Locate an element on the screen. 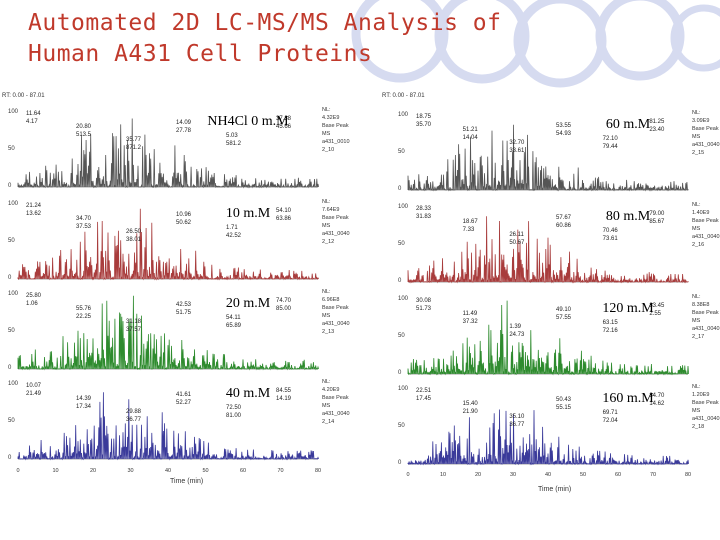 This screenshot has width=720, height=540. peak-label: 4.17 is located at coordinates (32, 122).